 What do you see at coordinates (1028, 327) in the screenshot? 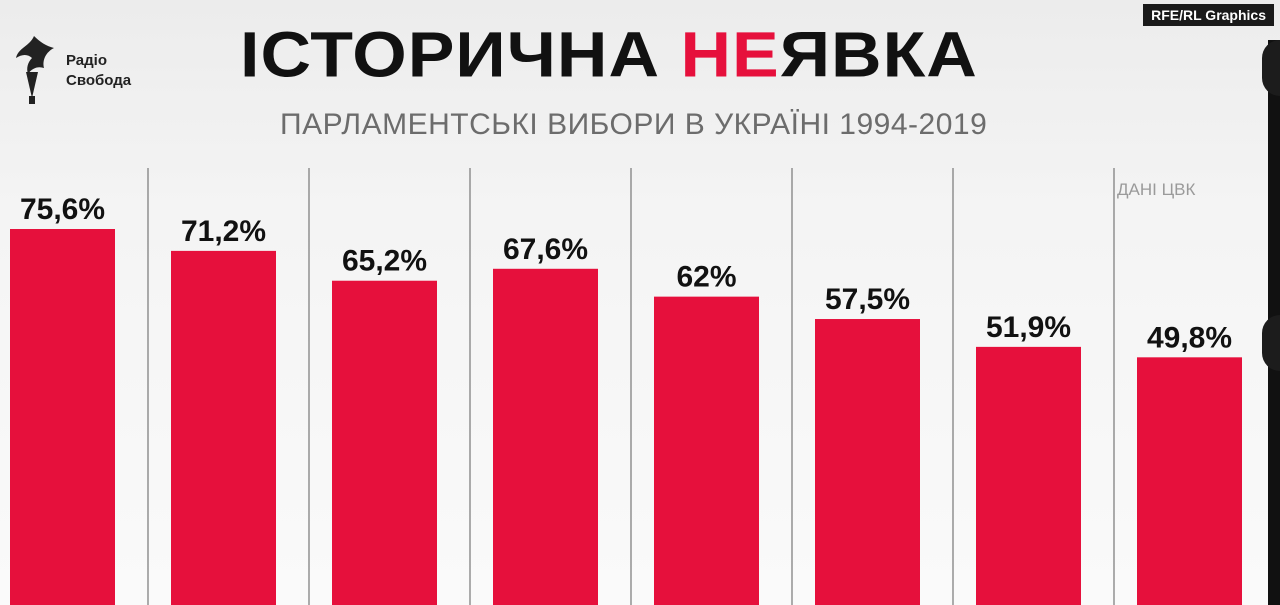
I see `bar-value-label: 51,9%` at bounding box center [1028, 327].